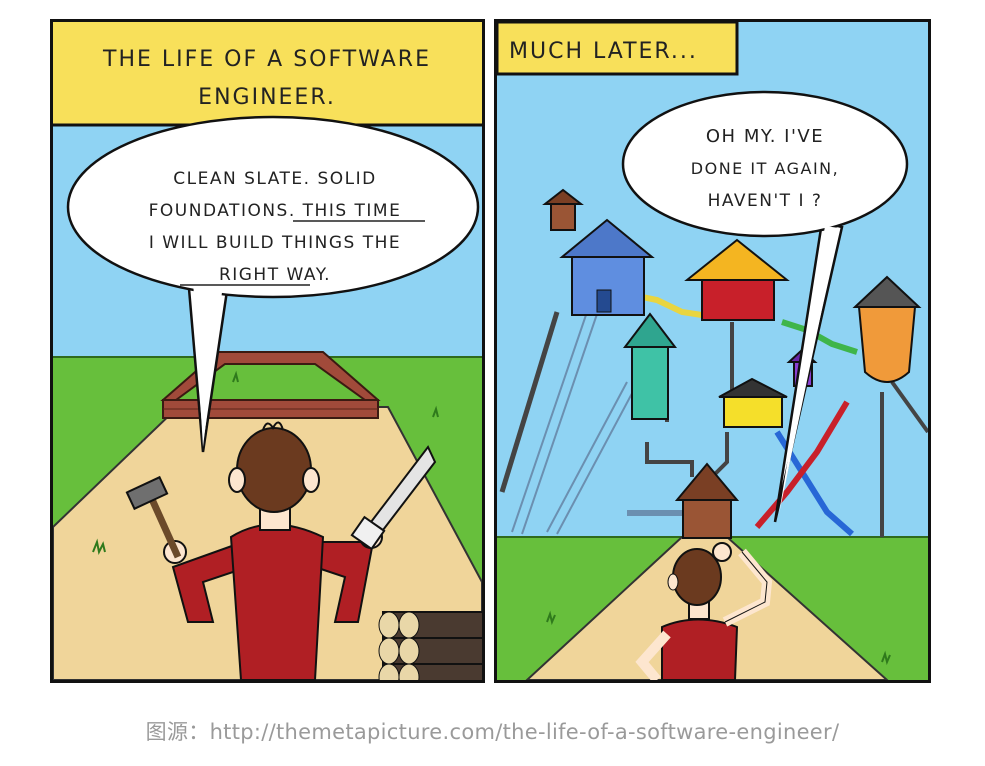  Describe the element at coordinates (753, 402) in the screenshot. I see `yellow-house` at that location.